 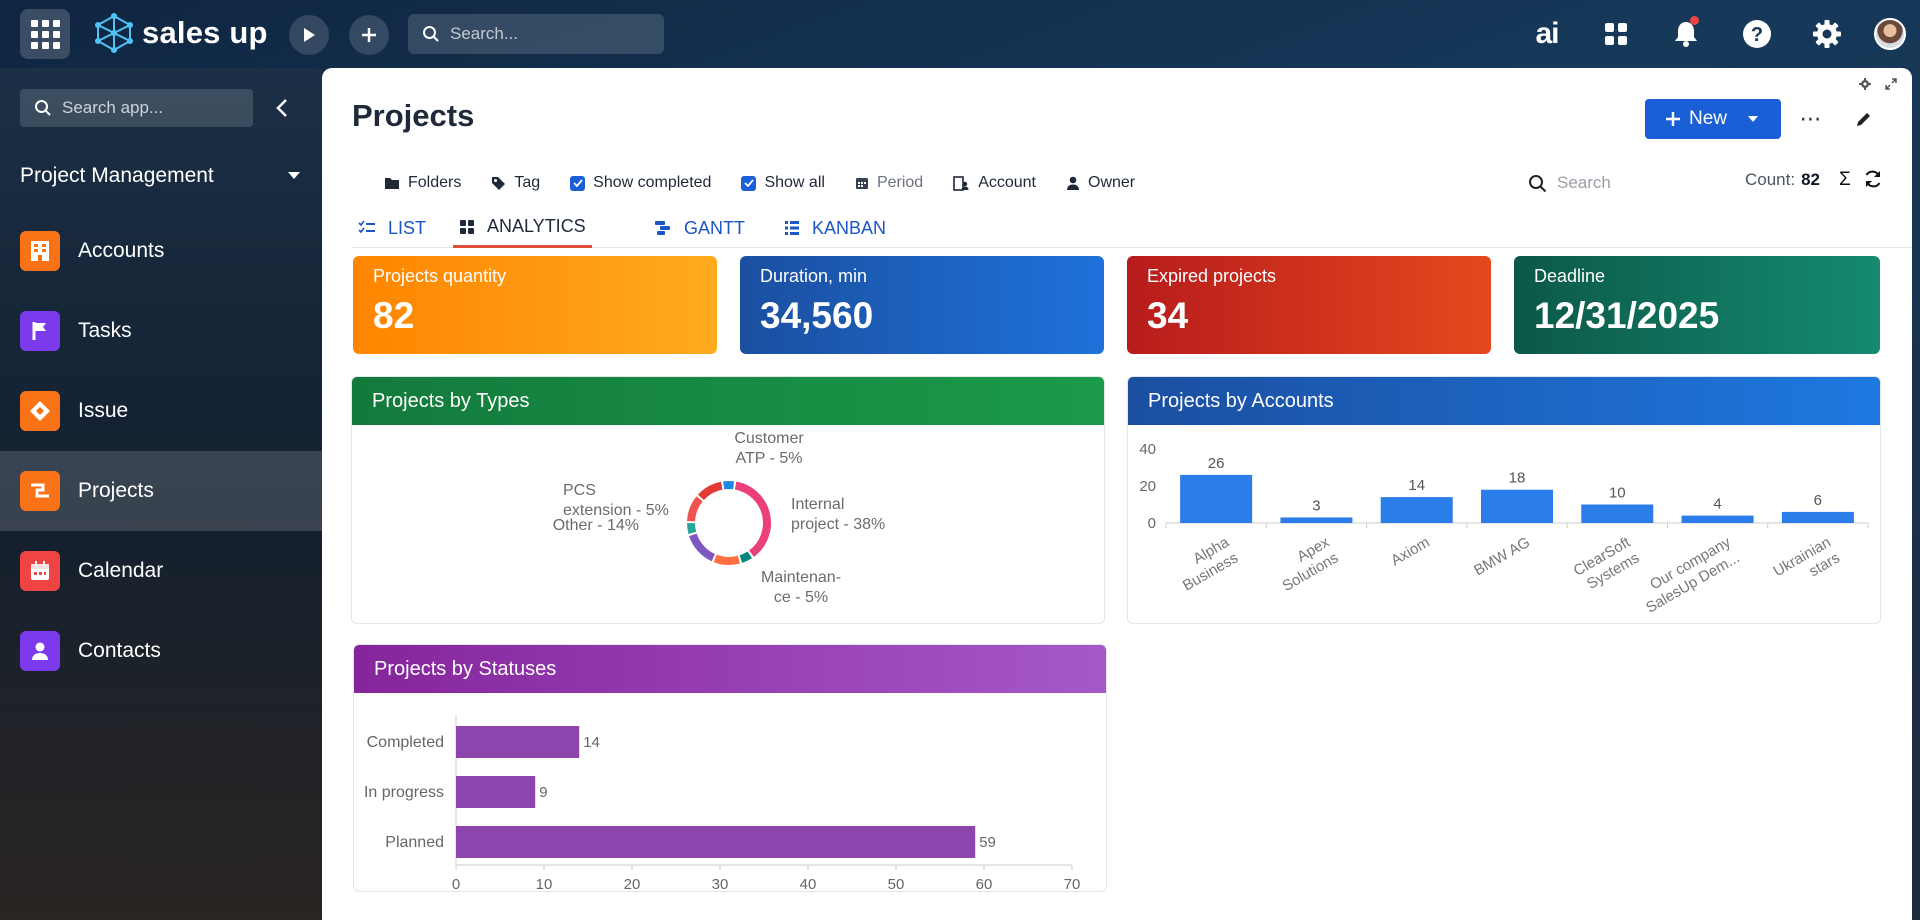 I want to click on global-search, so click(x=536, y=34).